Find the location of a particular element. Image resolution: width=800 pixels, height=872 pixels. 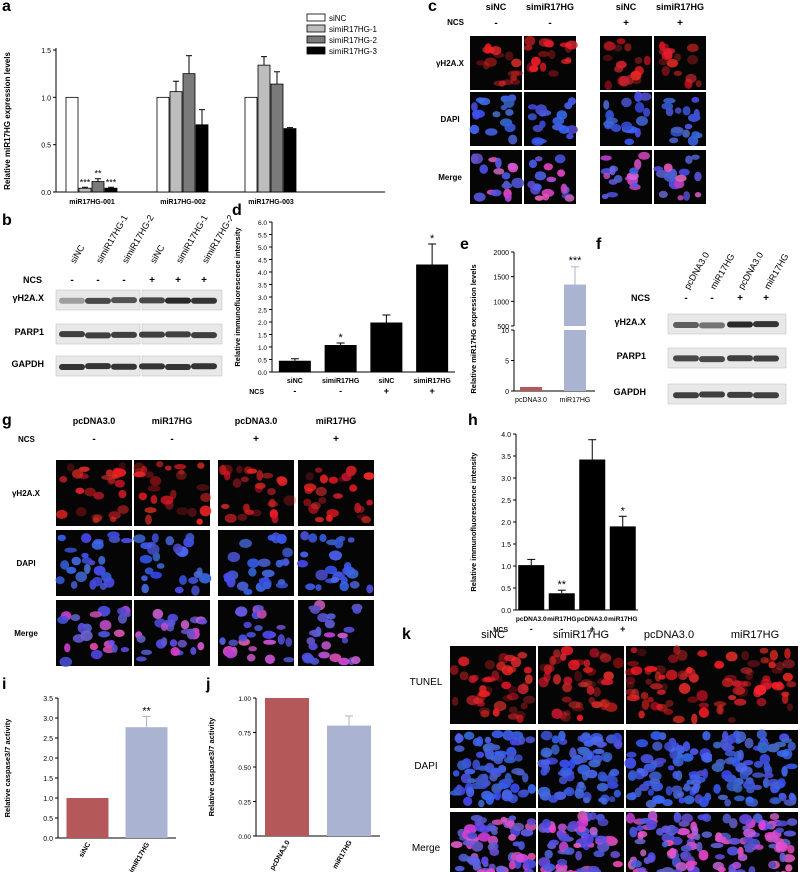

y-tick-label: 2.0 is located at coordinates (48, 759).